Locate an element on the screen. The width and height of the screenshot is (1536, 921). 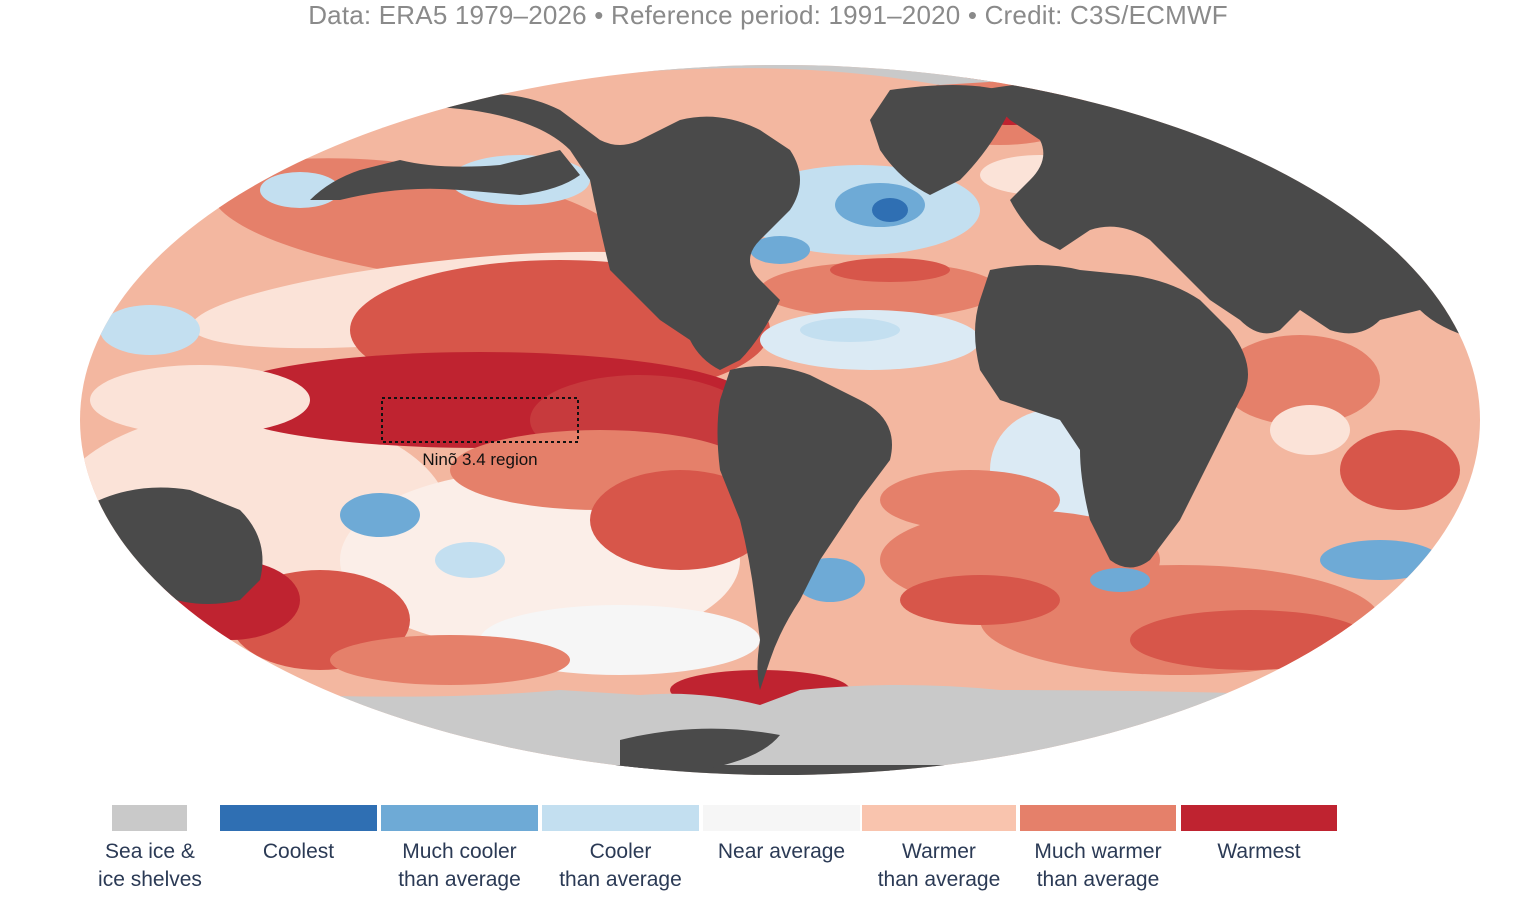
legend-label-warmest: Warmest is located at coordinates (1259, 851).